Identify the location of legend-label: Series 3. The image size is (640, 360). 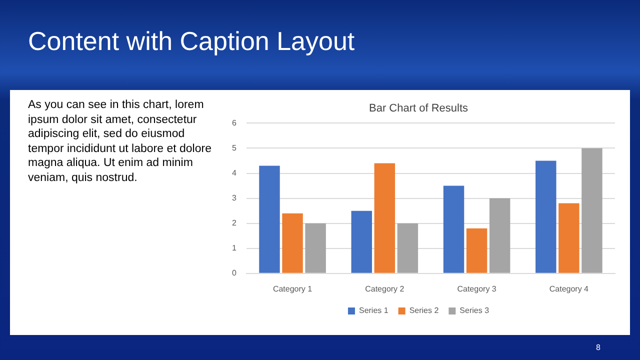
(475, 311).